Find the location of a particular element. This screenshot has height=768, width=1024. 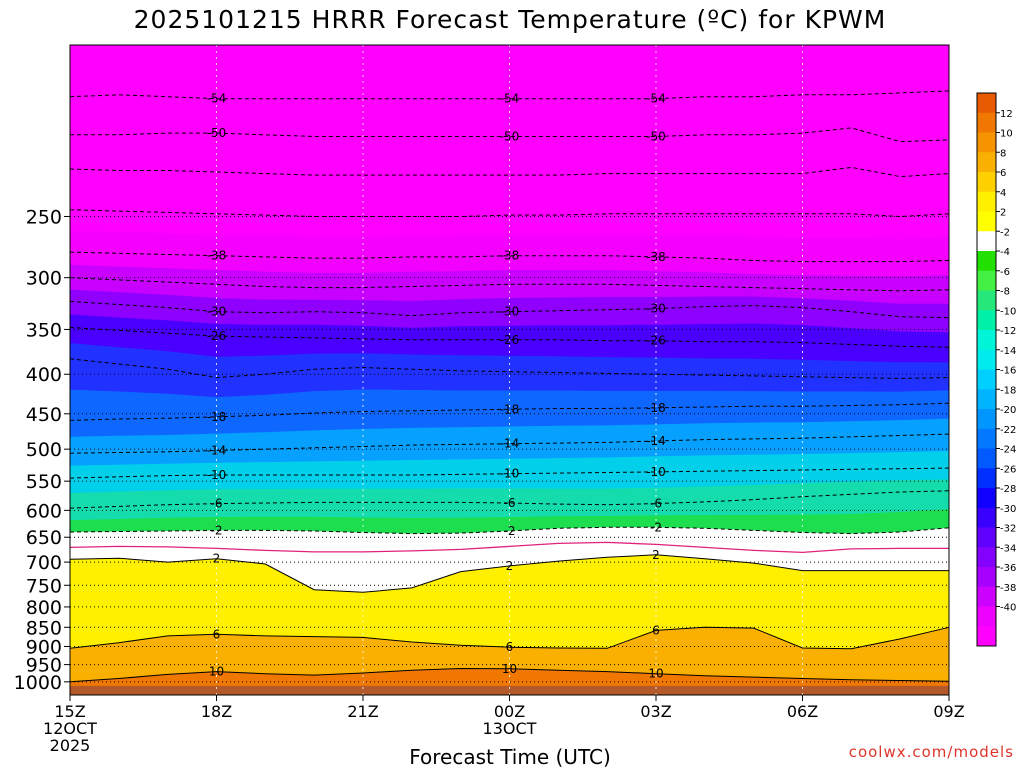

ytick-label-250: 250 is located at coordinates (44, 217).